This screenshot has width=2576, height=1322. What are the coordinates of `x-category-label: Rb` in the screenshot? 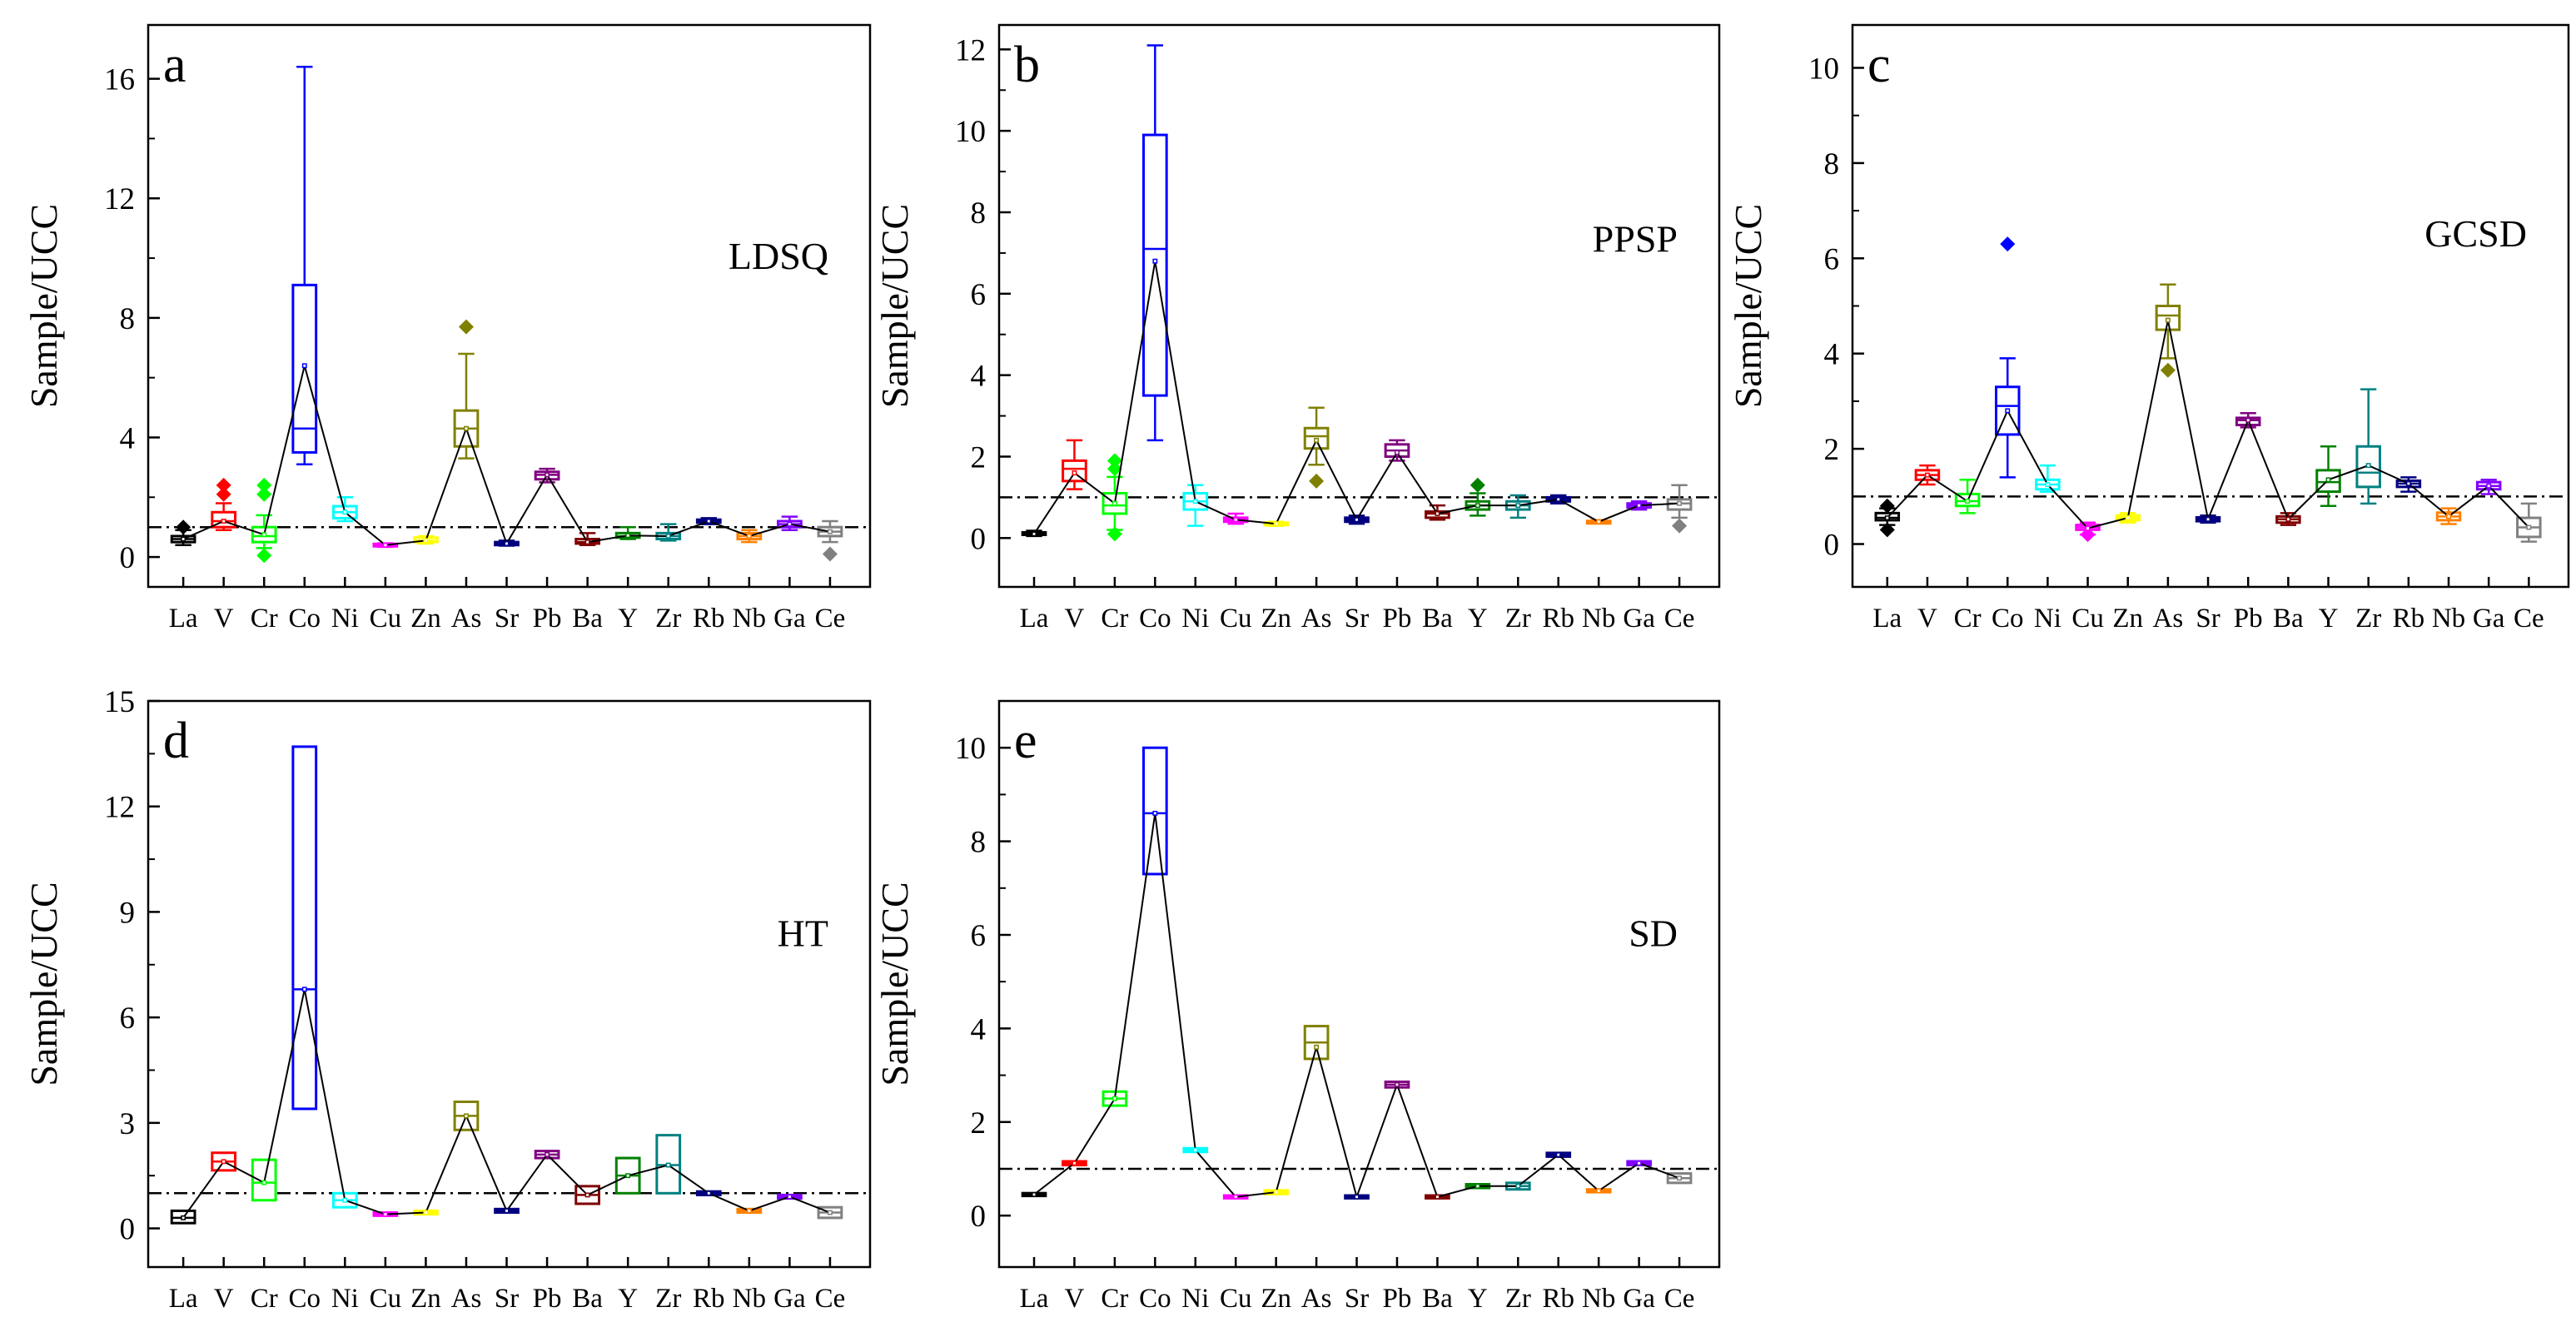 It's located at (2409, 619).